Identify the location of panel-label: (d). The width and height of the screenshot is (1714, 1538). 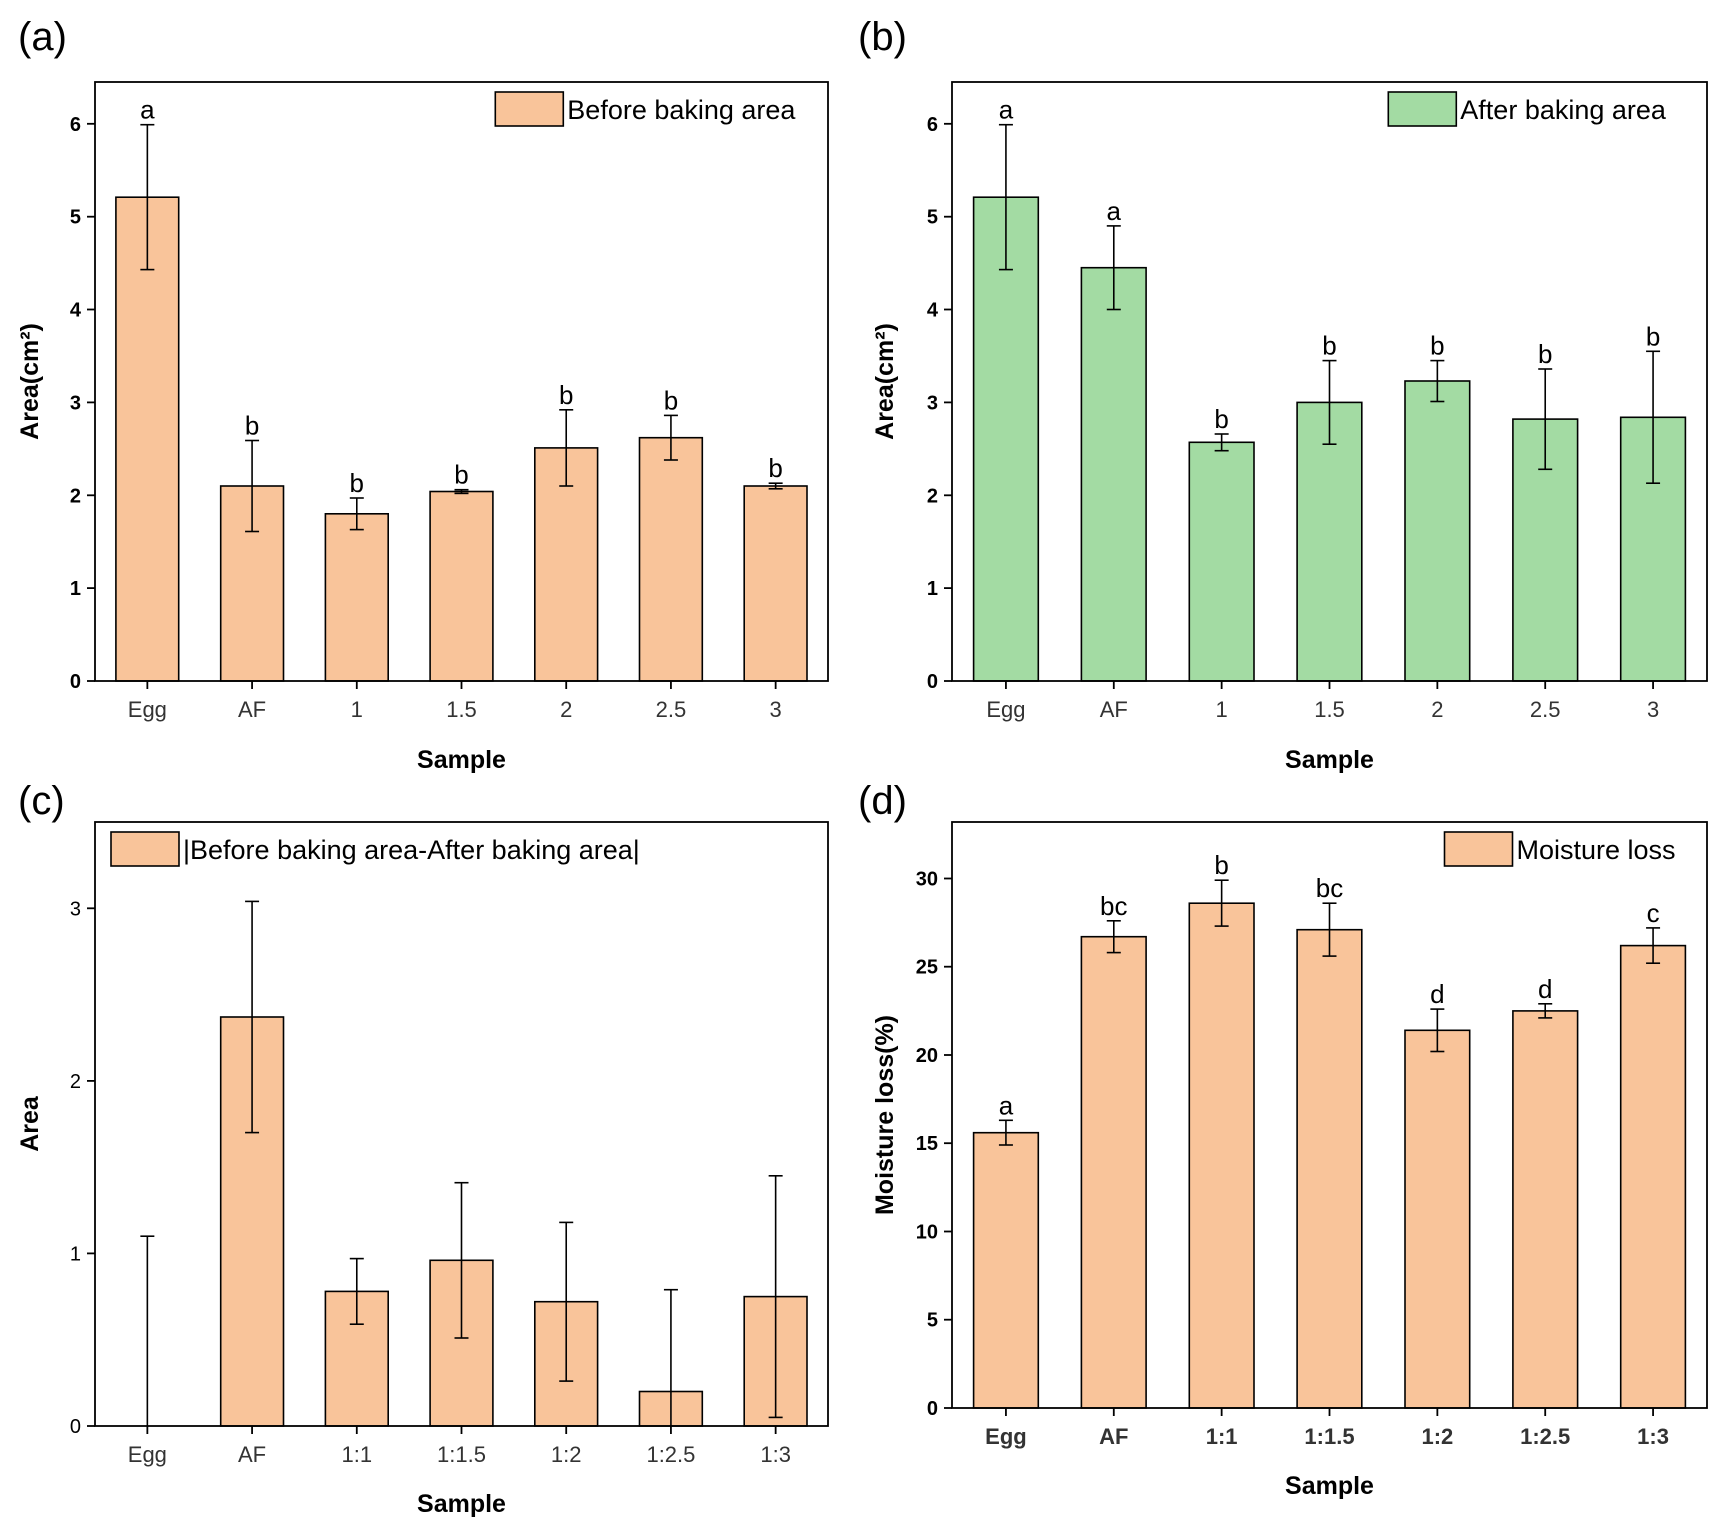
(882, 801).